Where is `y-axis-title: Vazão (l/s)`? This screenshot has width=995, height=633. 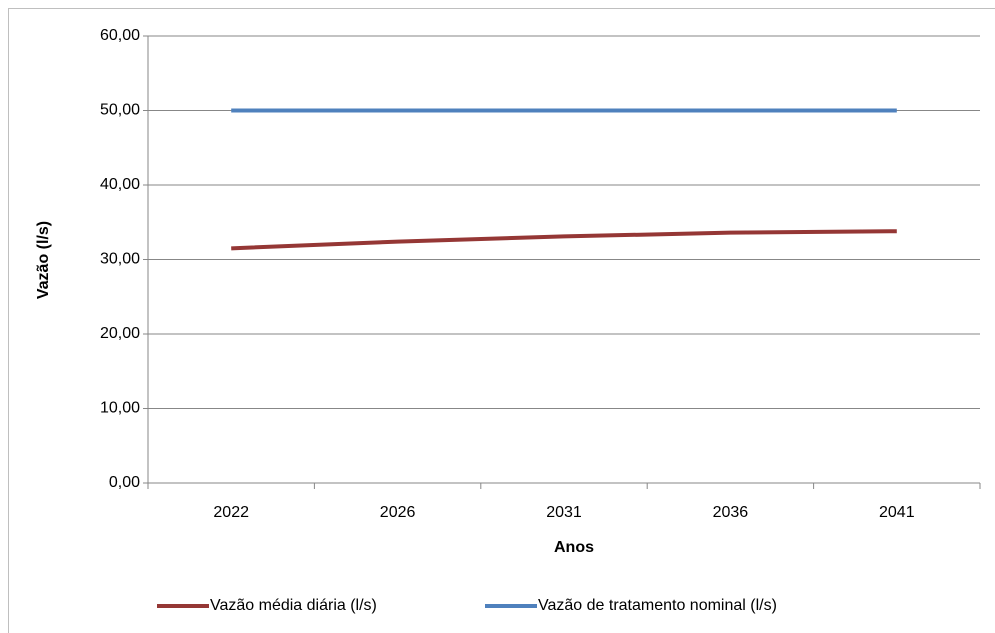
y-axis-title: Vazão (l/s) is located at coordinates (43, 260).